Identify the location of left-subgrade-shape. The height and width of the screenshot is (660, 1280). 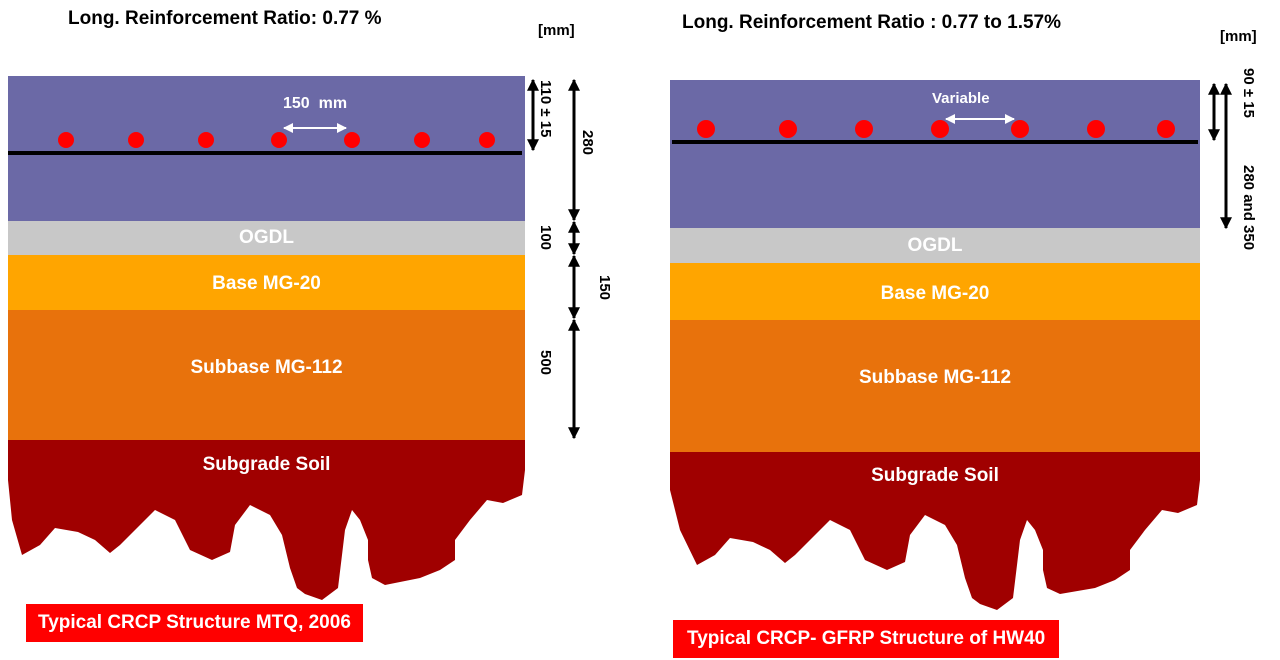
(266, 520).